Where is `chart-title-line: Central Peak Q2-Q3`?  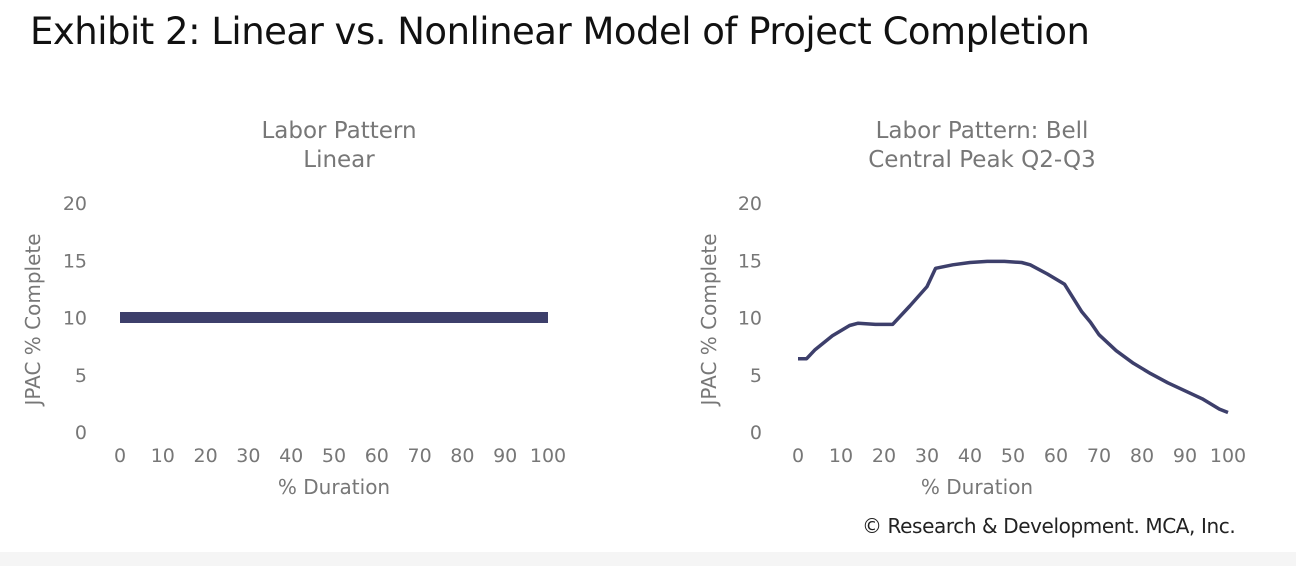
chart-title-line: Central Peak Q2-Q3 is located at coordinates (982, 160).